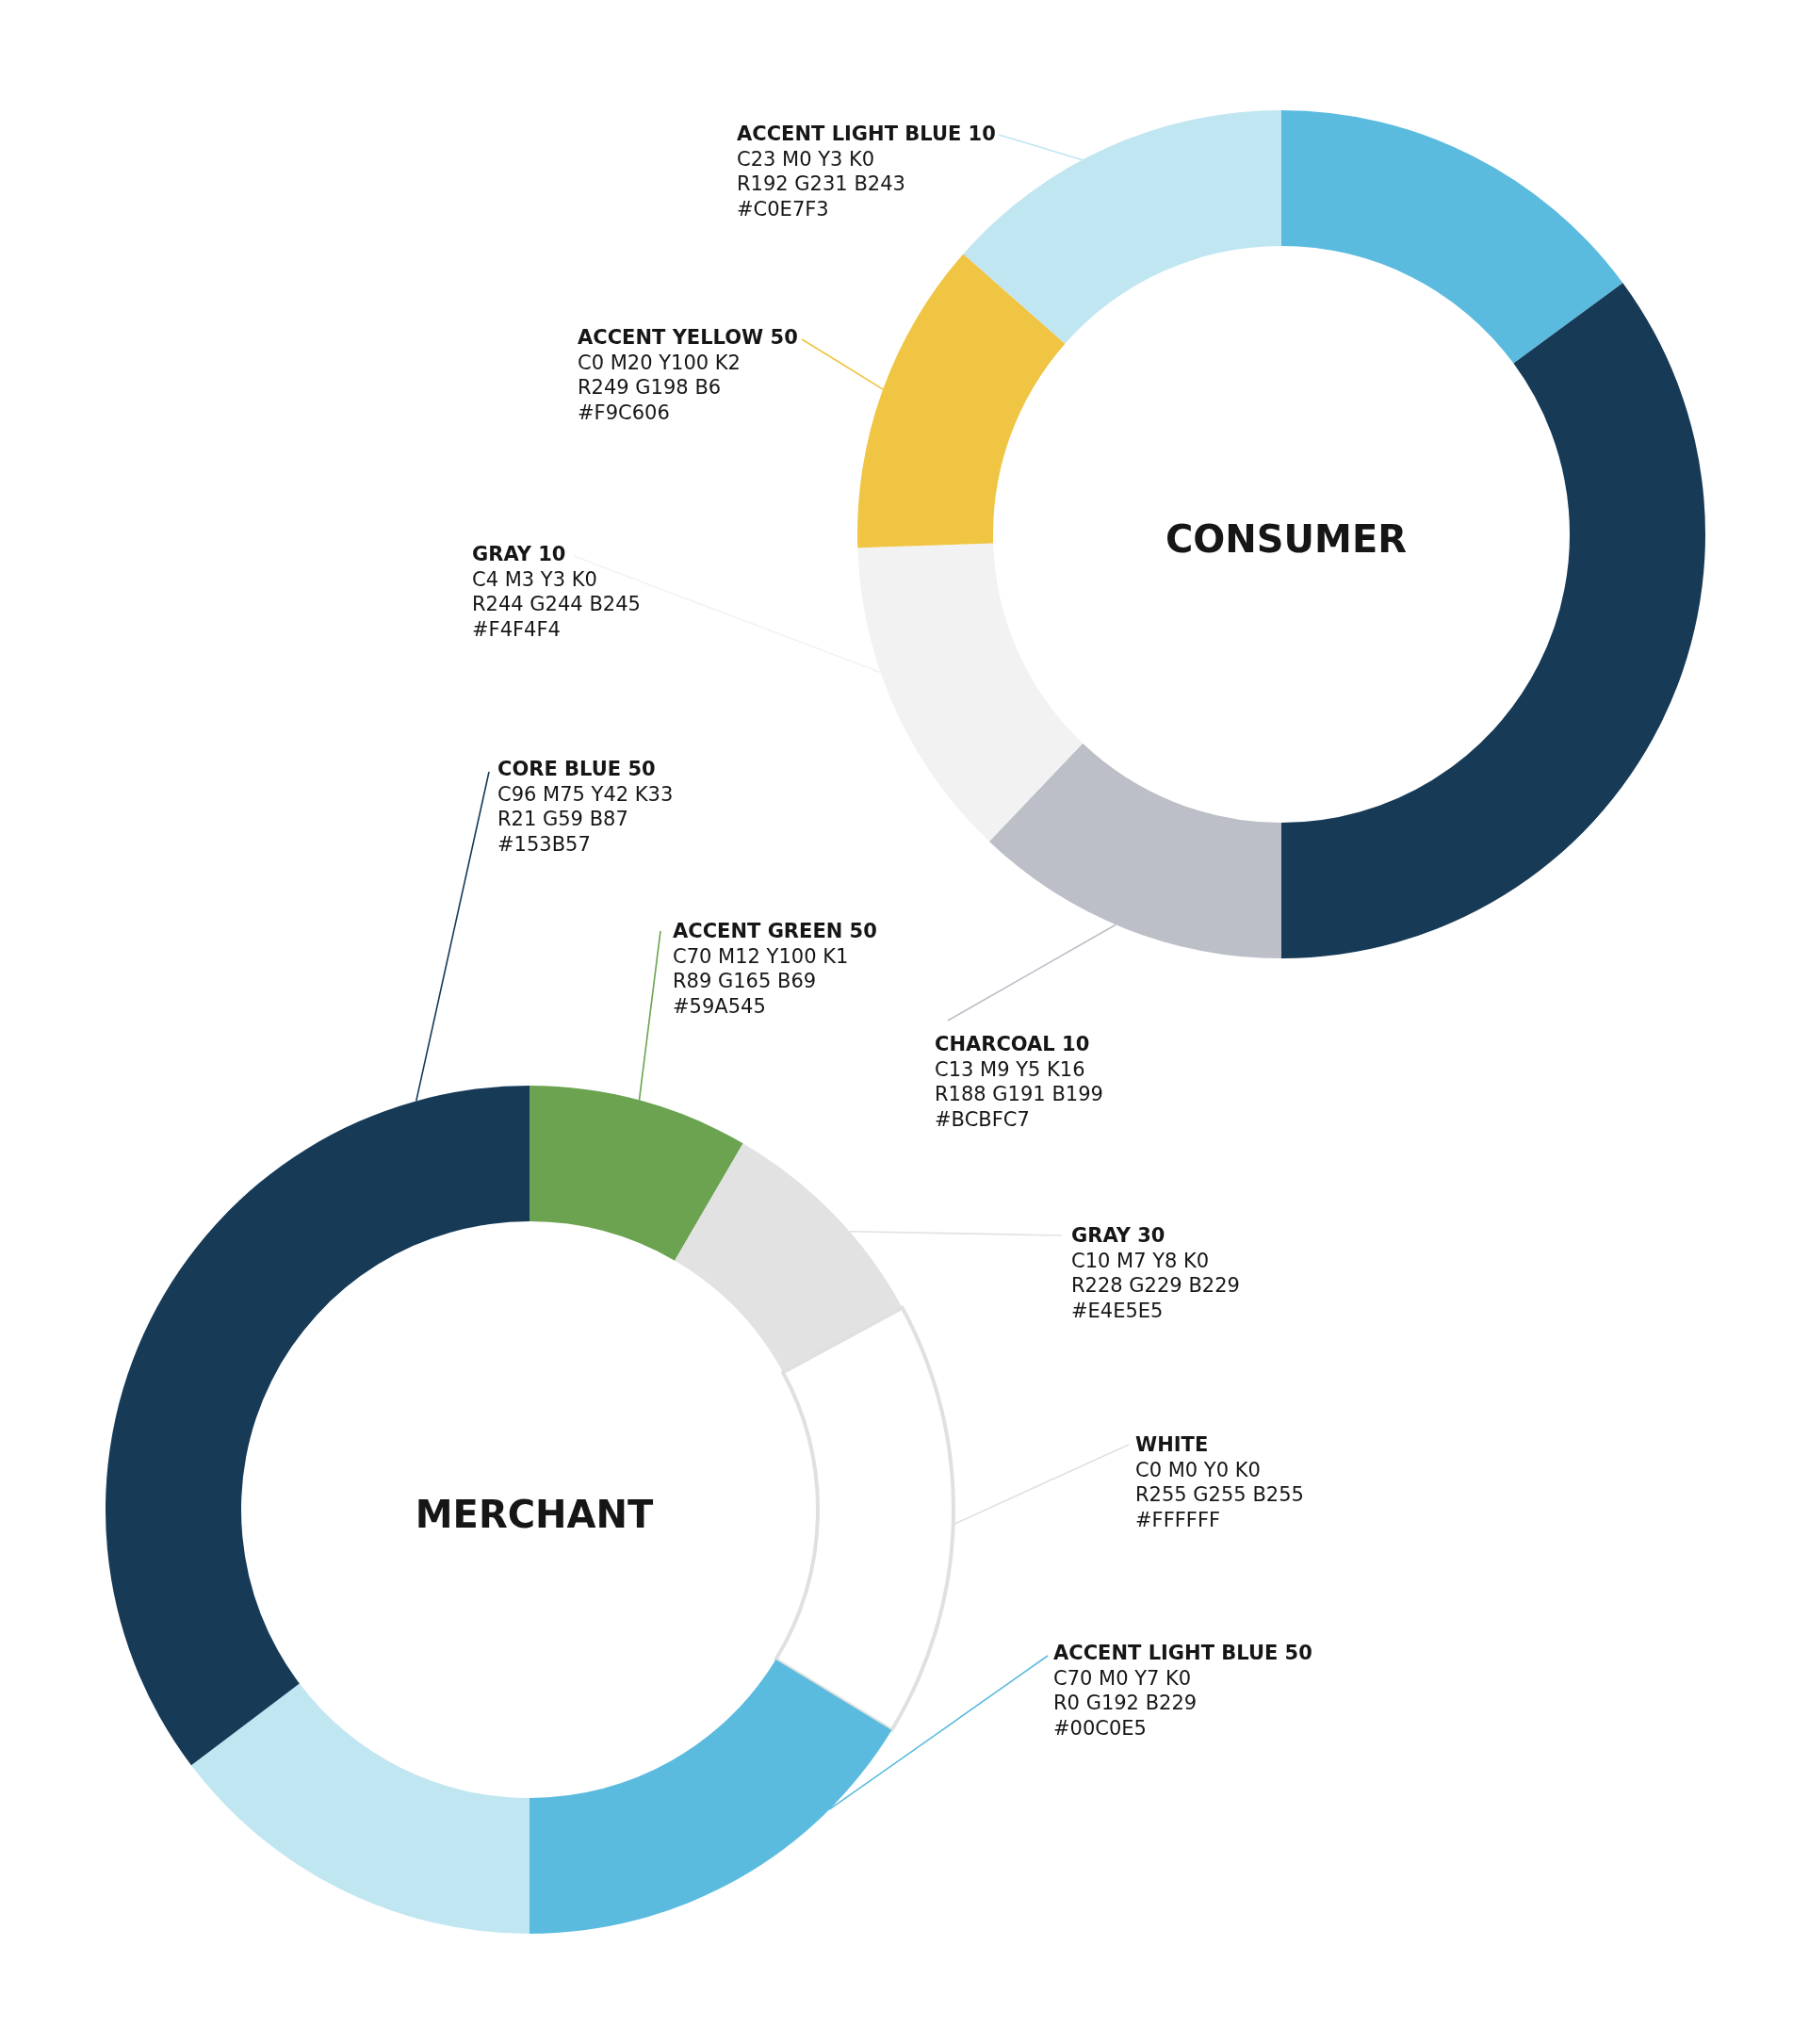 The image size is (1809, 2044). I want to click on slice-label: ACCENT LIGHT BLUE 50 C70 M0 Y7 K0 R0 G192 B229 #00C0E5, so click(1182, 1691).